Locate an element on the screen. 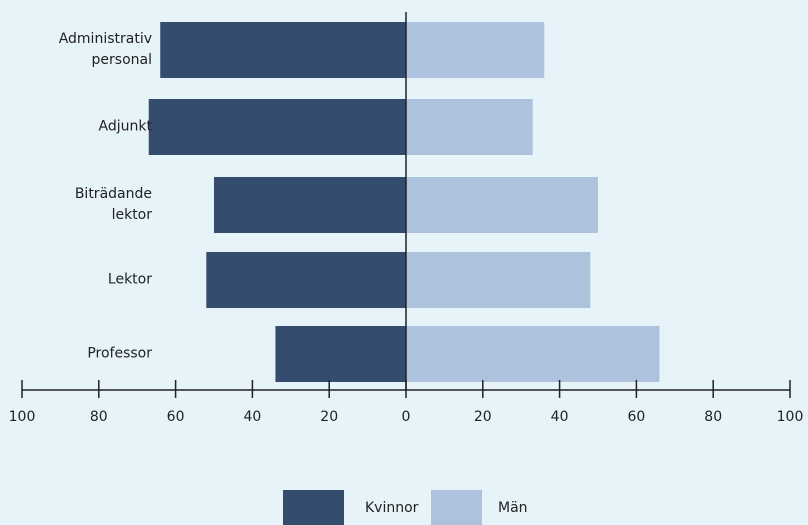  category-label: Professor is located at coordinates (119, 353).